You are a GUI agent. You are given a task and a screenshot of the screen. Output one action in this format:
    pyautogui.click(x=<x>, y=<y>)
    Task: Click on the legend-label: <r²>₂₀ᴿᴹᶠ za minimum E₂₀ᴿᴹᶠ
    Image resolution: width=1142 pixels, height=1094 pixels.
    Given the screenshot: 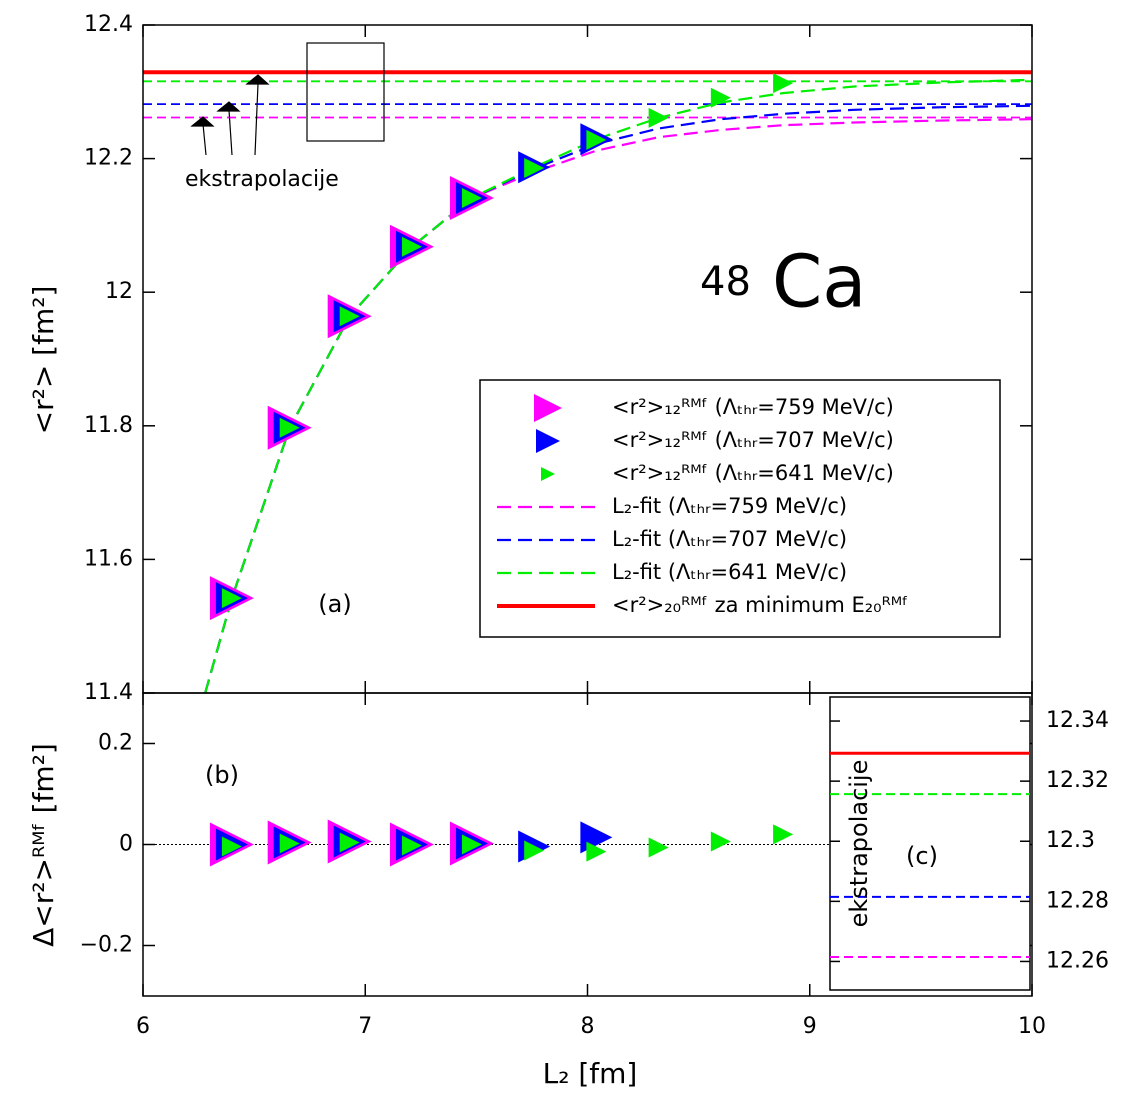 What is the action you would take?
    pyautogui.click(x=760, y=605)
    